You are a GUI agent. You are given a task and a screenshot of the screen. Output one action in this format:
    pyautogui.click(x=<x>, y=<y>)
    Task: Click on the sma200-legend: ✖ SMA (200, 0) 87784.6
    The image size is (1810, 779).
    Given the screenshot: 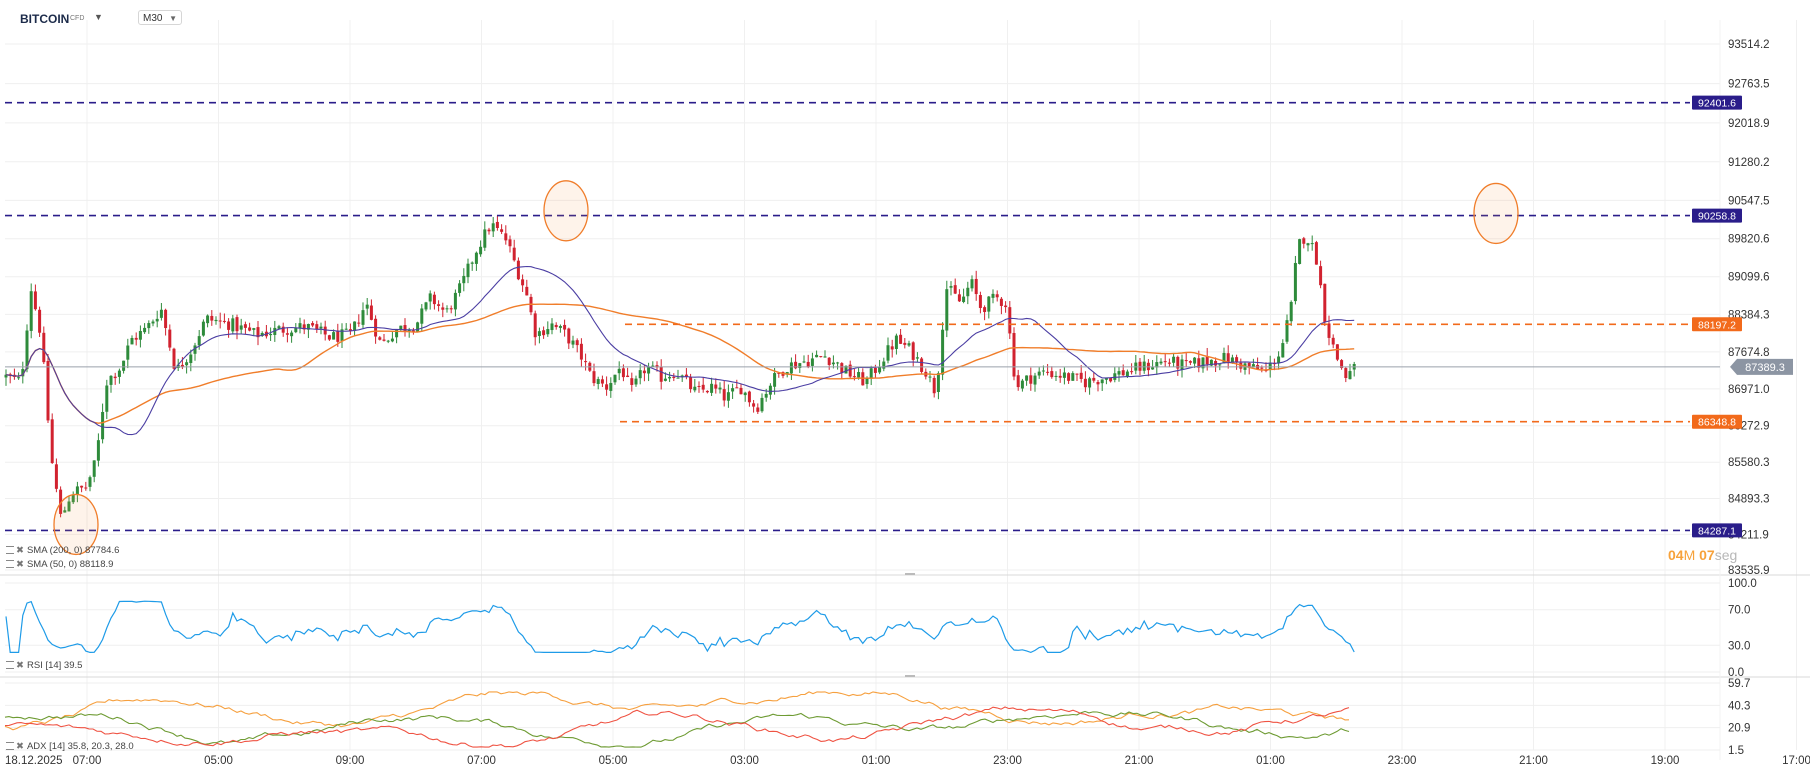 What is the action you would take?
    pyautogui.click(x=62, y=550)
    